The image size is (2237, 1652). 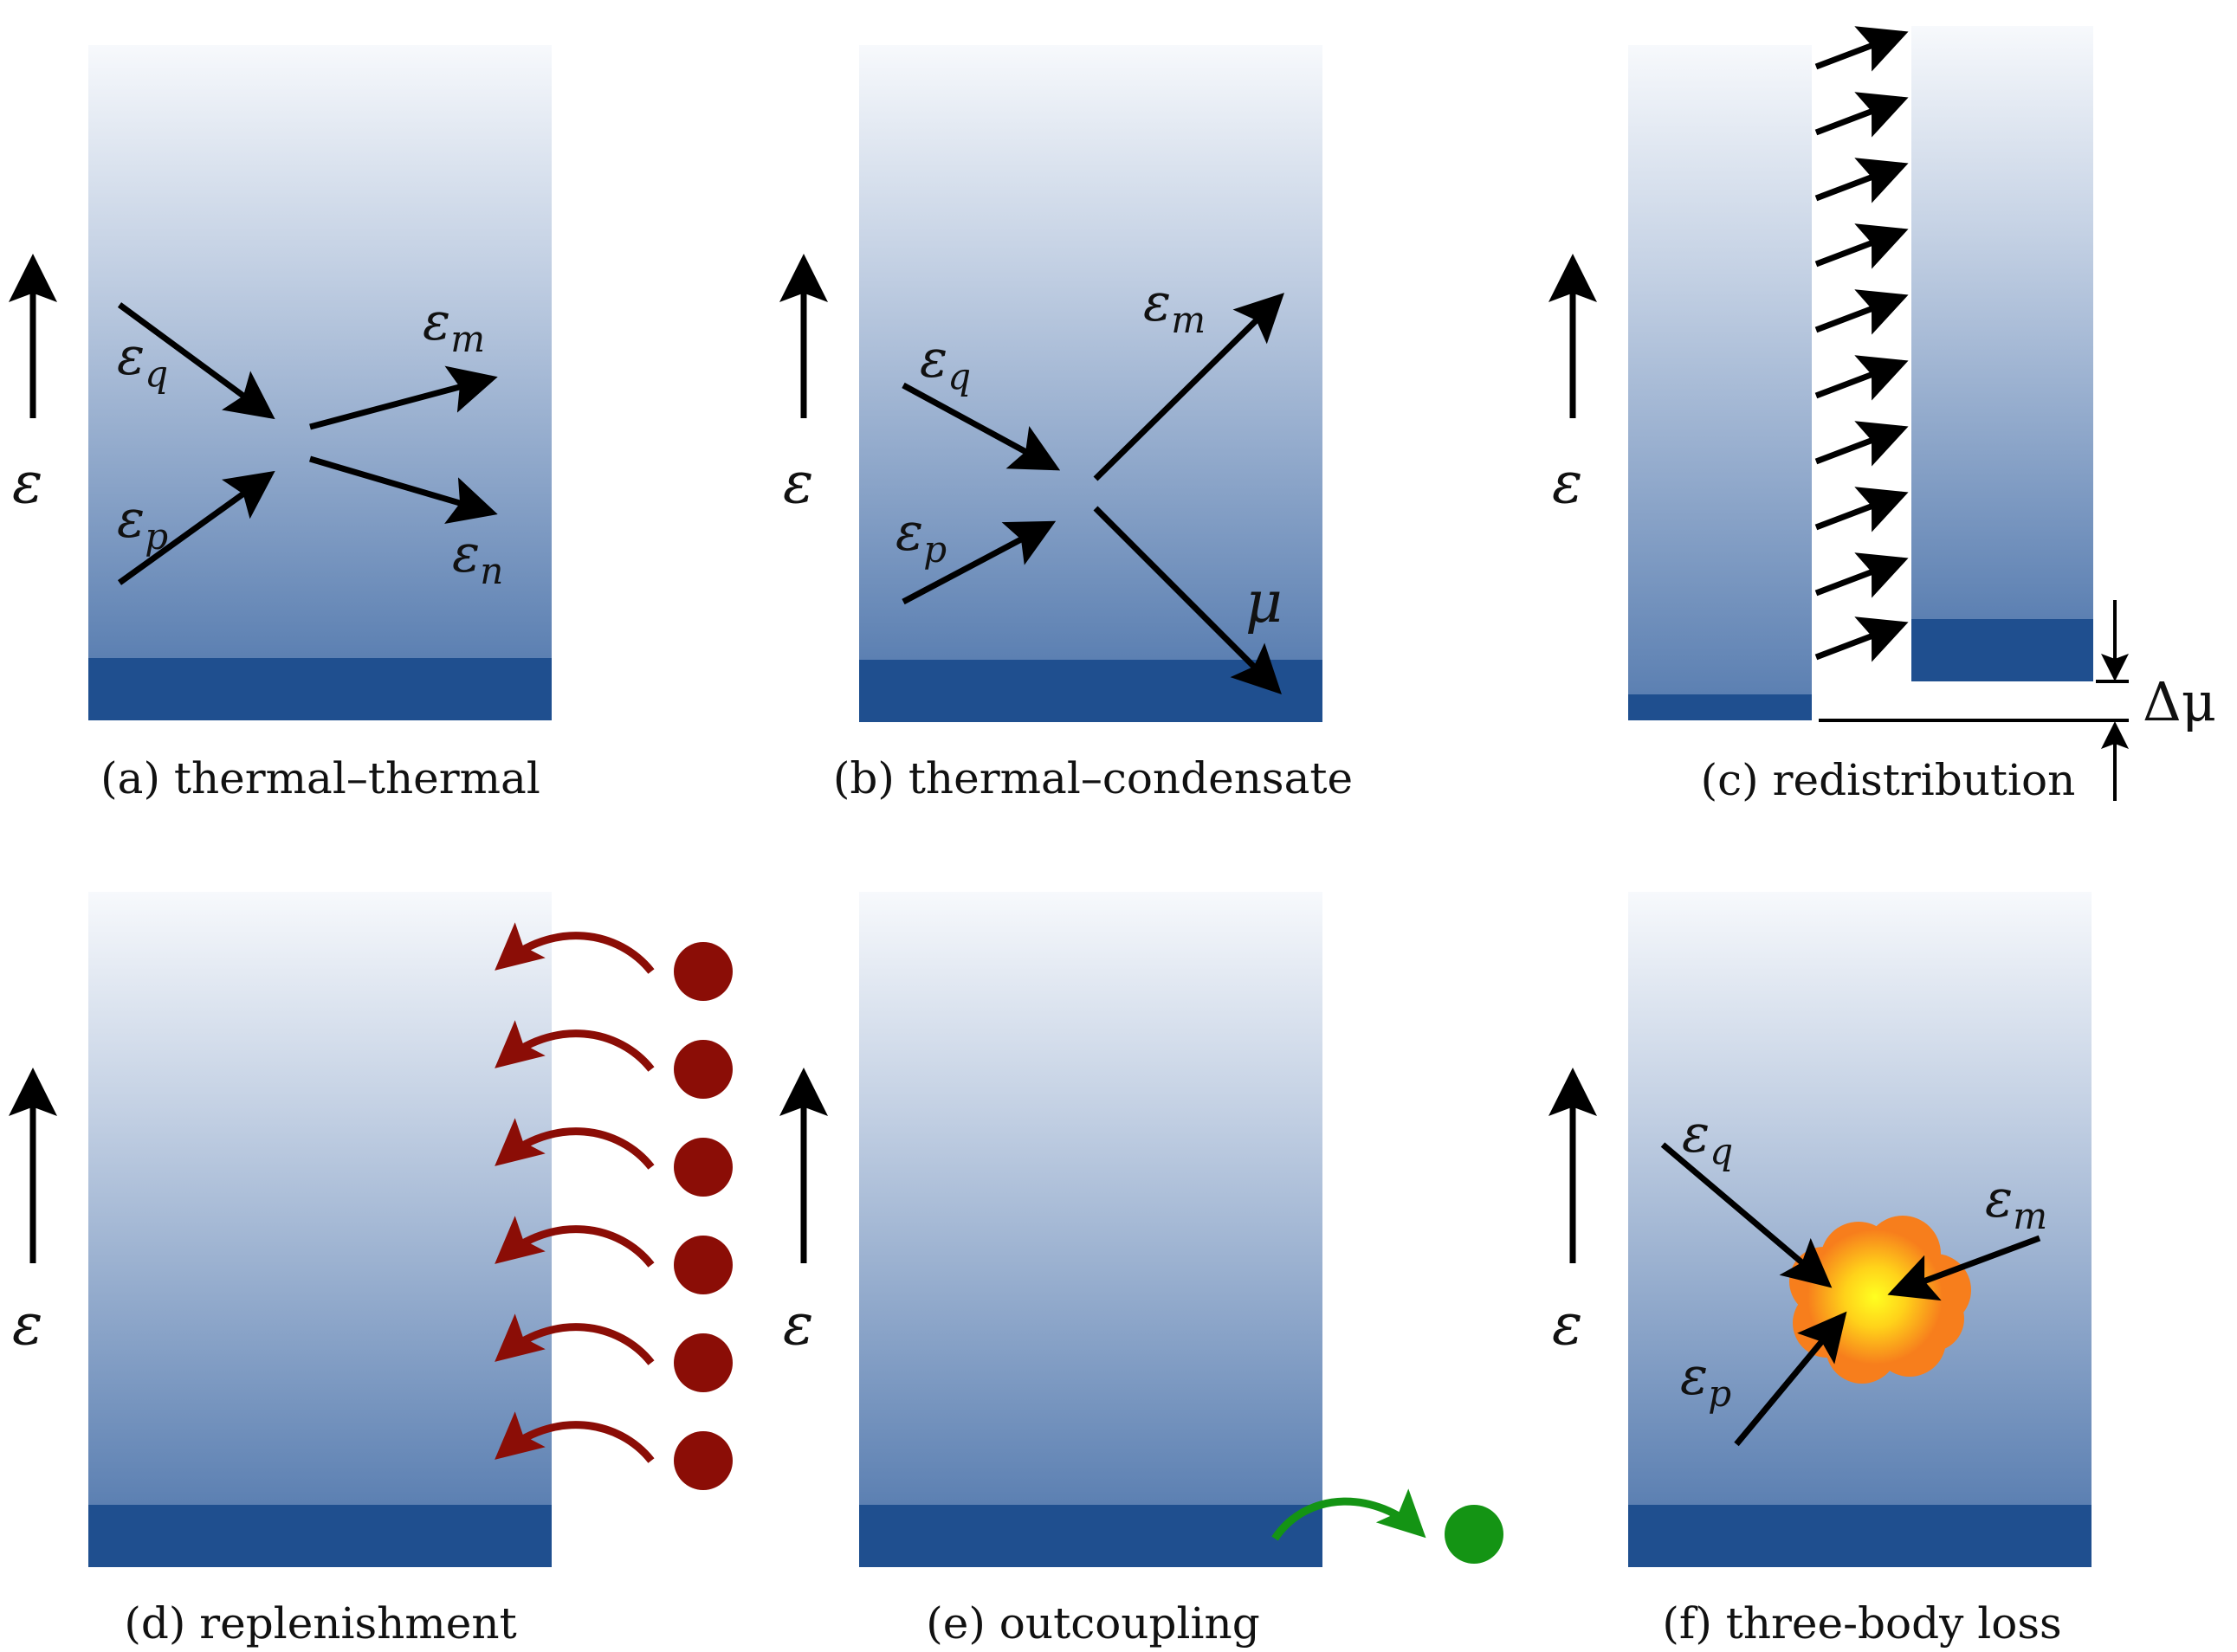 I want to click on arrow-to-condensate, so click(x=1187, y=600).